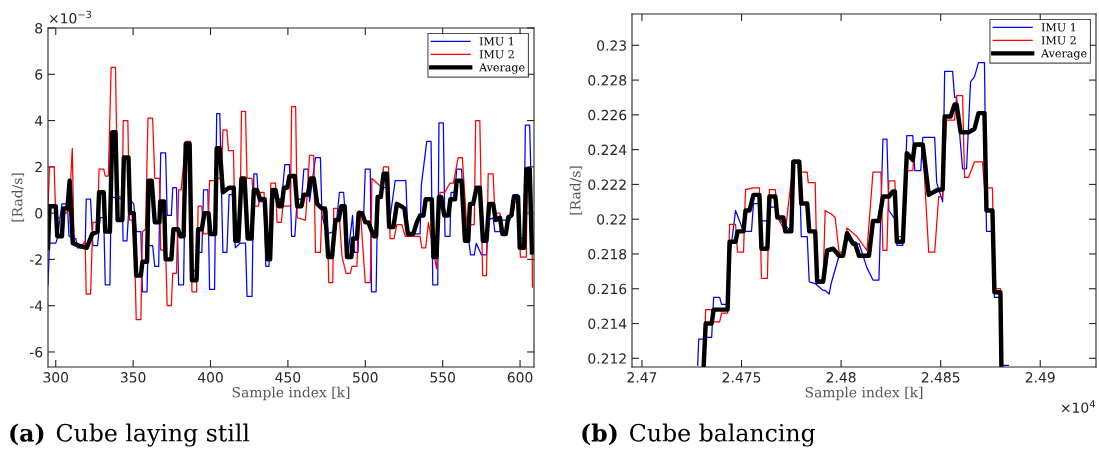 The width and height of the screenshot is (1099, 457). Describe the element at coordinates (210, 377) in the screenshot. I see `x-tick-label: 400` at that location.